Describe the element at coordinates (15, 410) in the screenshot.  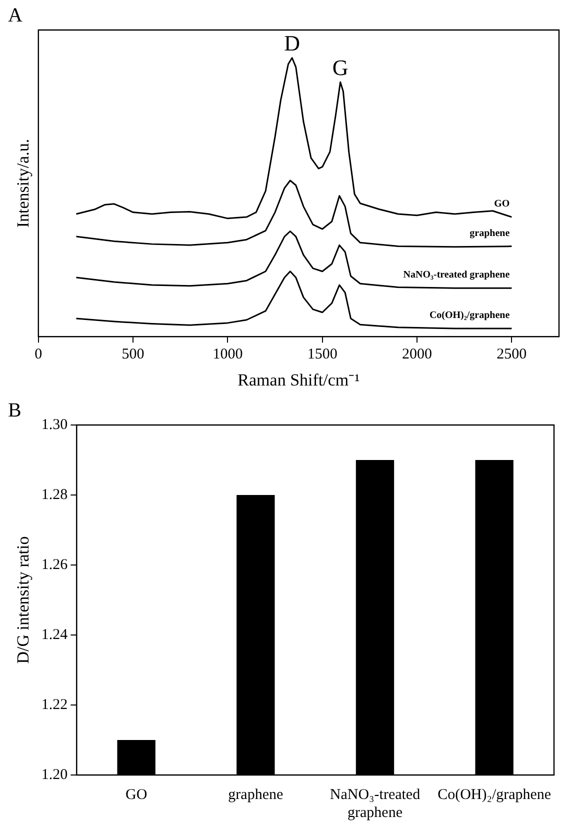
I see `text: B` at that location.